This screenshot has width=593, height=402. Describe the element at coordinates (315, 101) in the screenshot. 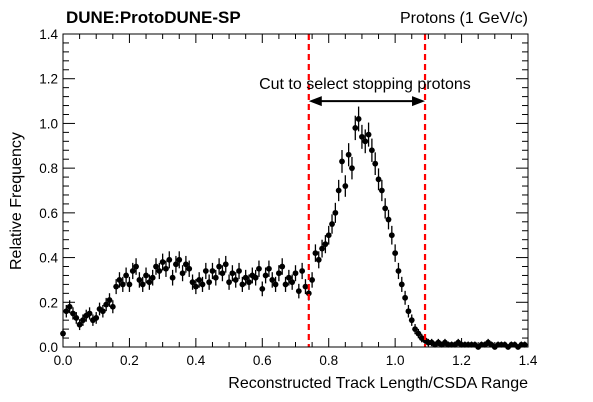

I see `annotation-arrowhead-left` at that location.